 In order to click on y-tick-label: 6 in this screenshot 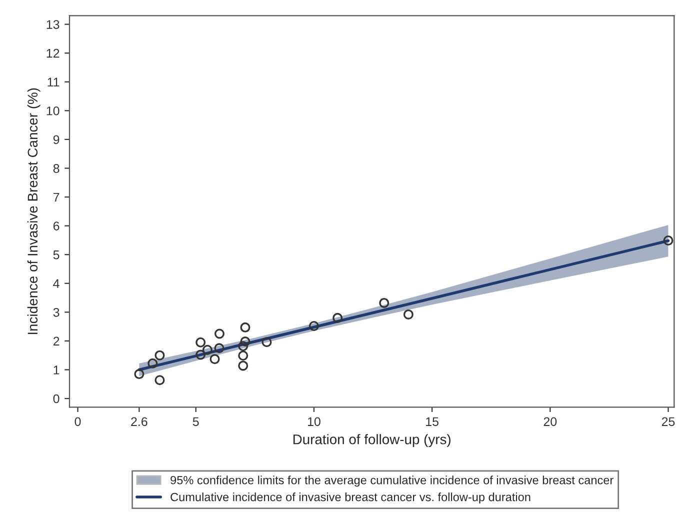, I will do `click(56, 226)`.